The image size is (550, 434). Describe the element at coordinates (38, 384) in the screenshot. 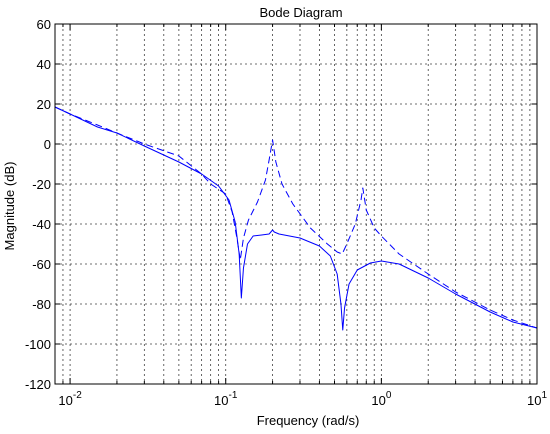

I see `y-tick-label: -120` at that location.